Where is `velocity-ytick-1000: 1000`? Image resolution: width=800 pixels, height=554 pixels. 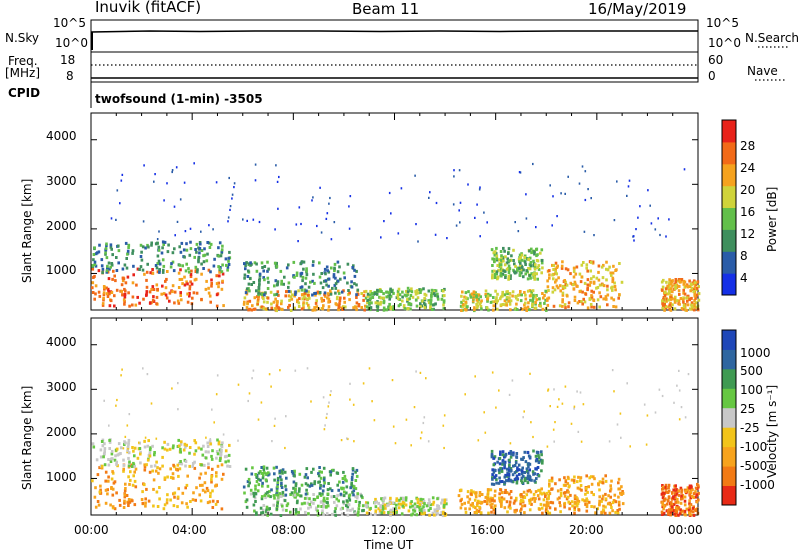 velocity-ytick-1000: 1000 is located at coordinates (61, 477).